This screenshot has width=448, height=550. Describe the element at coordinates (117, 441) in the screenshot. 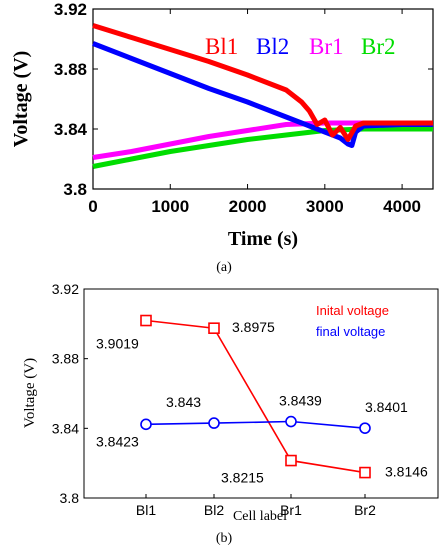

I see `data-label: 3.8423` at that location.